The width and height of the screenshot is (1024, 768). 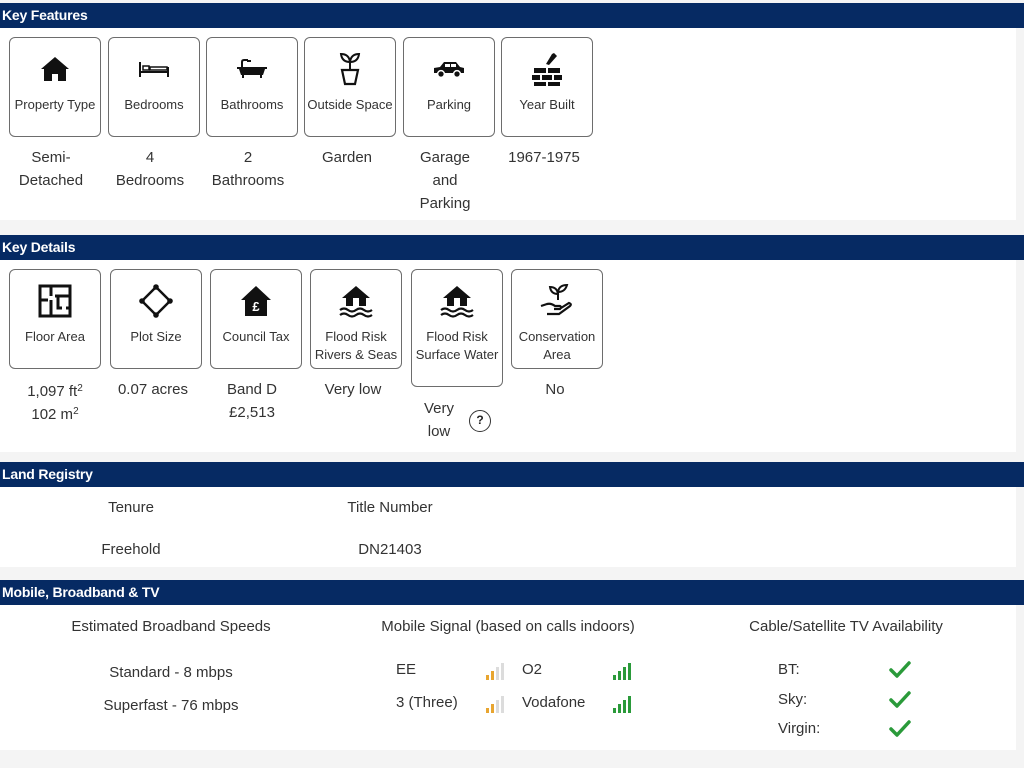 I want to click on card-label: Floor Area, so click(x=55, y=336).